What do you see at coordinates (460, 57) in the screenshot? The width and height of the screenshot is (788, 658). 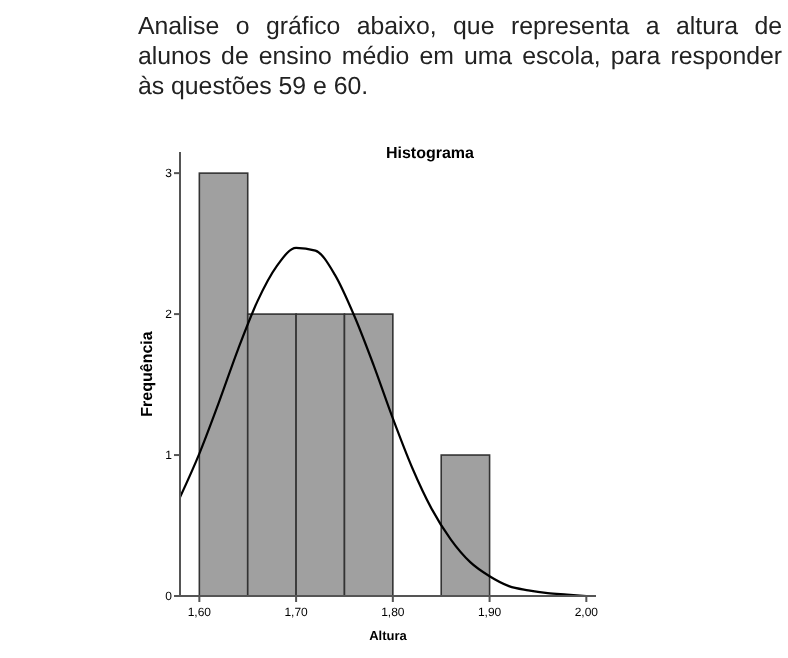 I see `text: Analise o gráfico abaixo, que representa a altura de alunos de ensino médio em uma escola, para responder às questões 59 e 60.` at bounding box center [460, 57].